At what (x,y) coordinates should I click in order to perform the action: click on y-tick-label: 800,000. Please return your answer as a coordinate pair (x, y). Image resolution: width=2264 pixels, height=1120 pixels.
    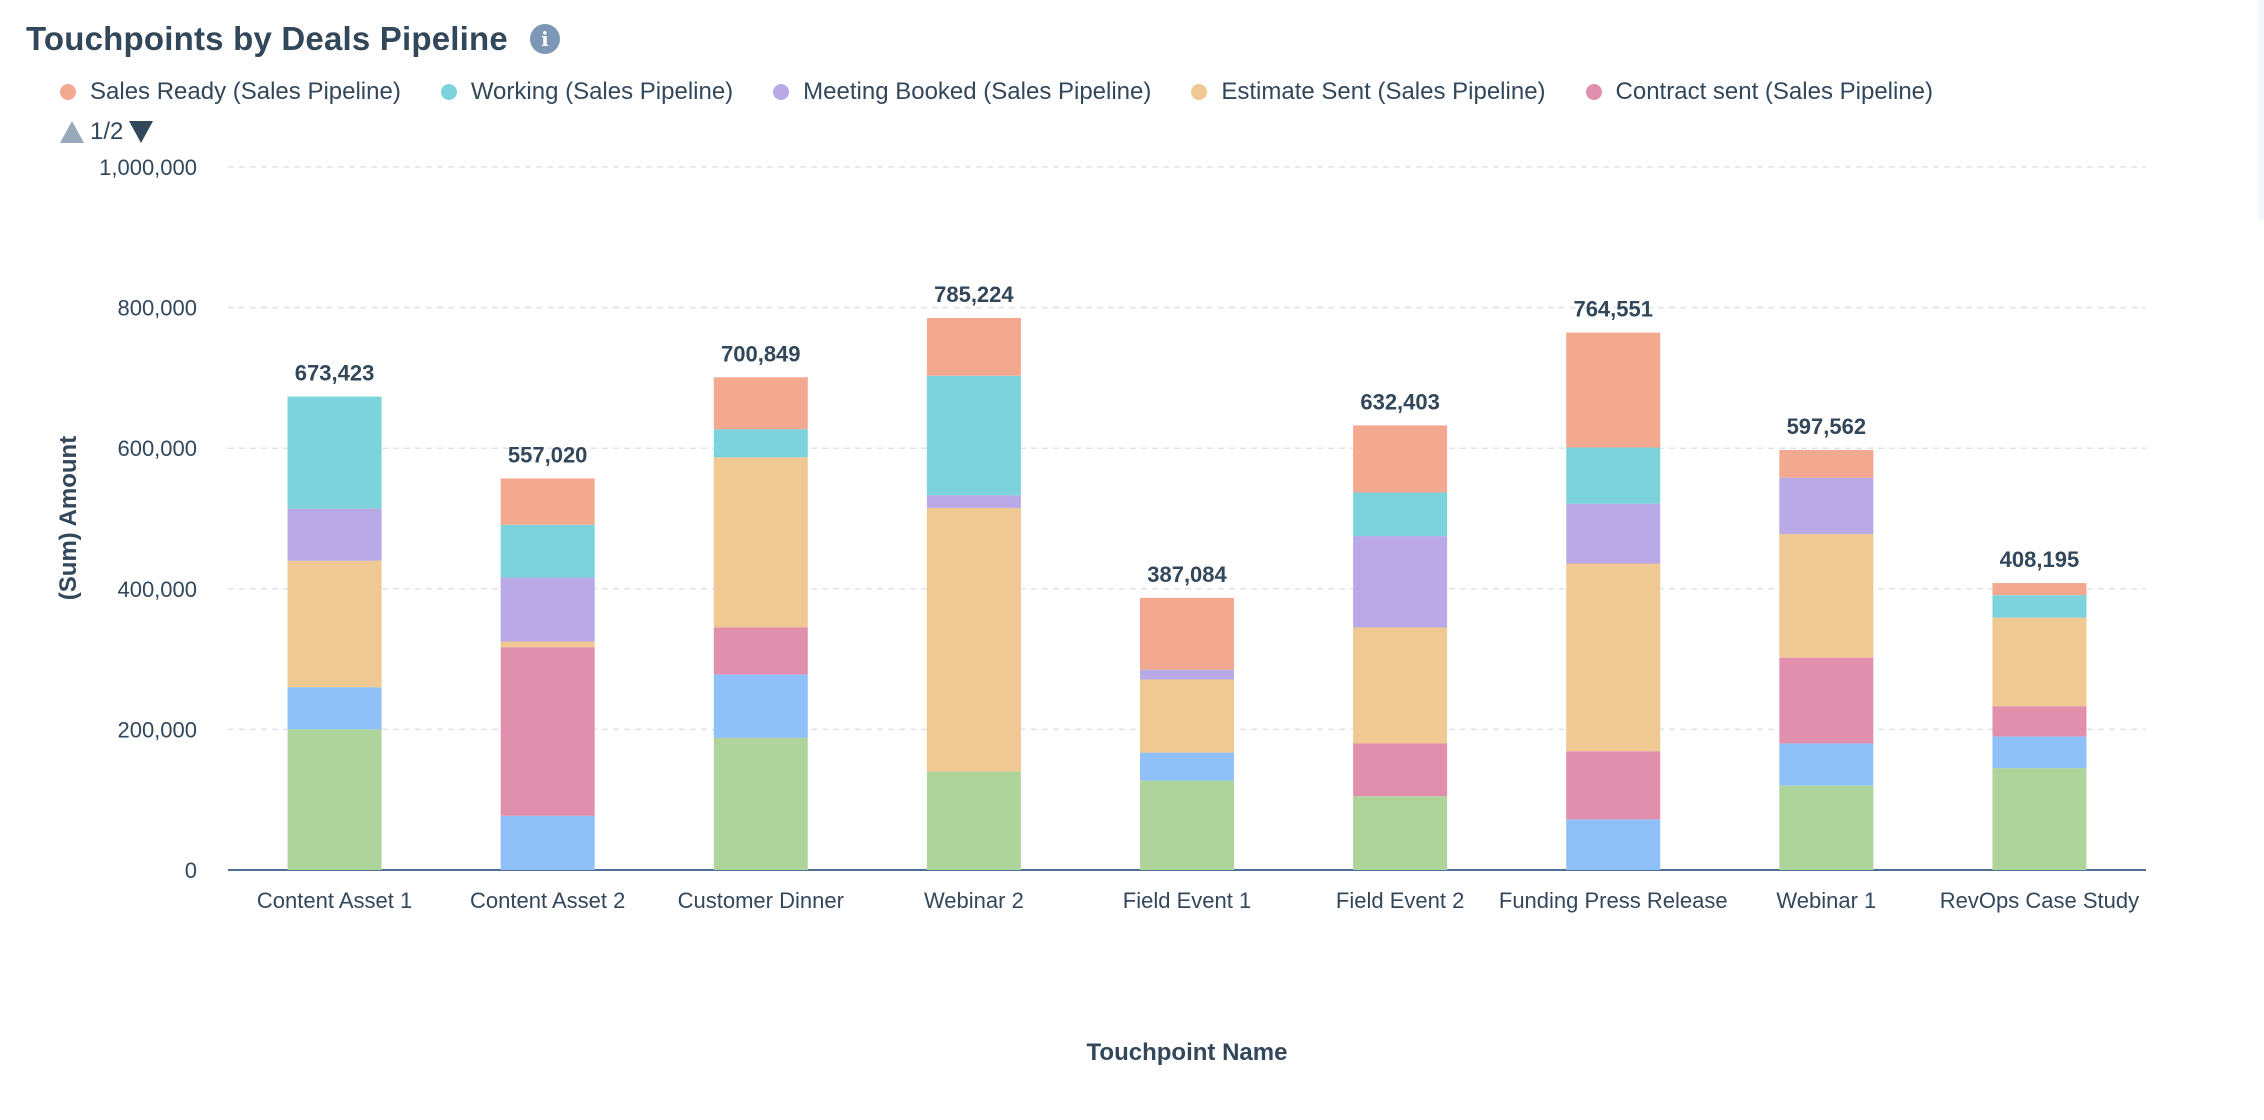
    Looking at the image, I should click on (157, 308).